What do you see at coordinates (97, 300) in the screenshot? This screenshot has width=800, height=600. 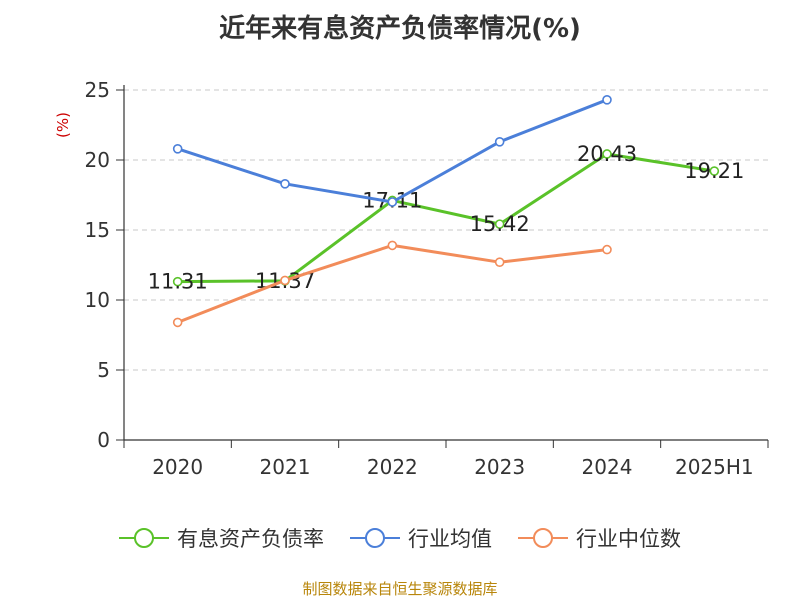 I see `y-tick-label: 10` at bounding box center [97, 300].